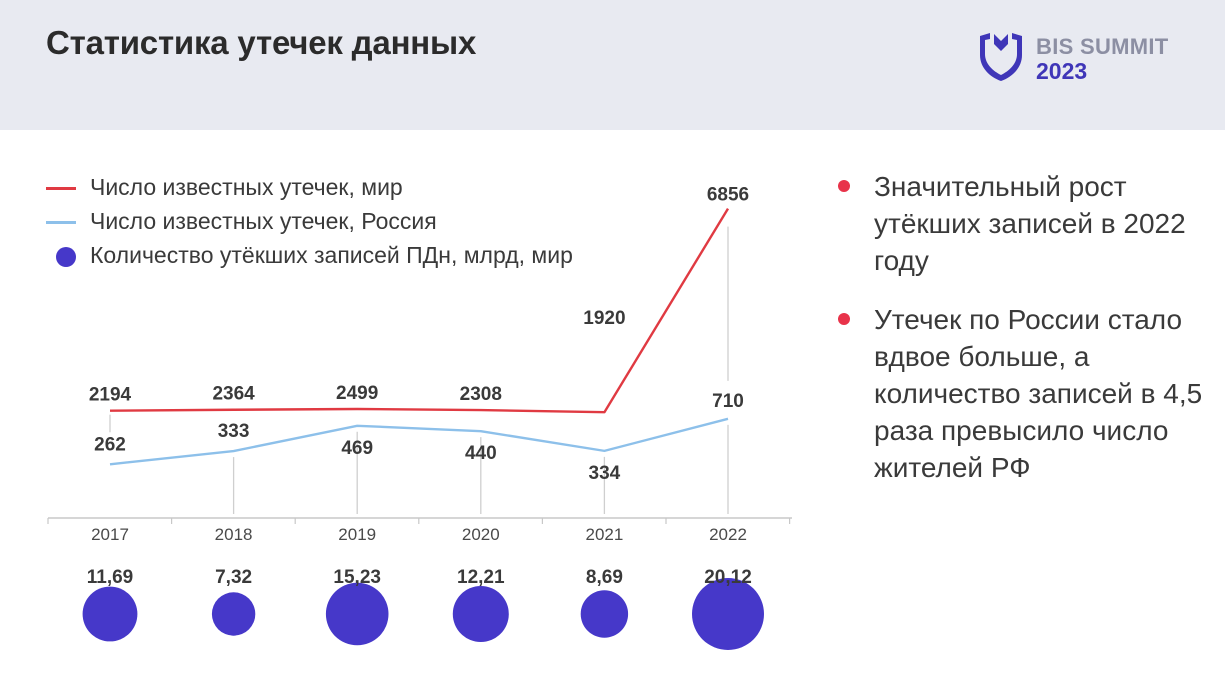  What do you see at coordinates (110, 534) in the screenshot?
I see `x-tick-label: 2017` at bounding box center [110, 534].